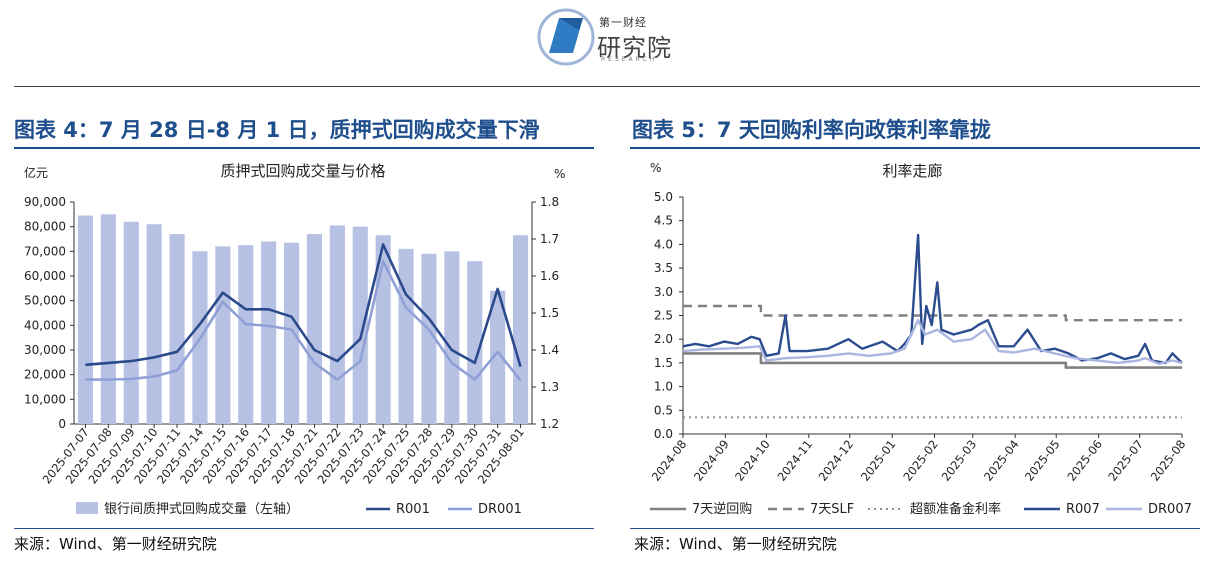 The height and width of the screenshot is (564, 1215). I want to click on x-tick-label: 2025-03, so click(959, 460).